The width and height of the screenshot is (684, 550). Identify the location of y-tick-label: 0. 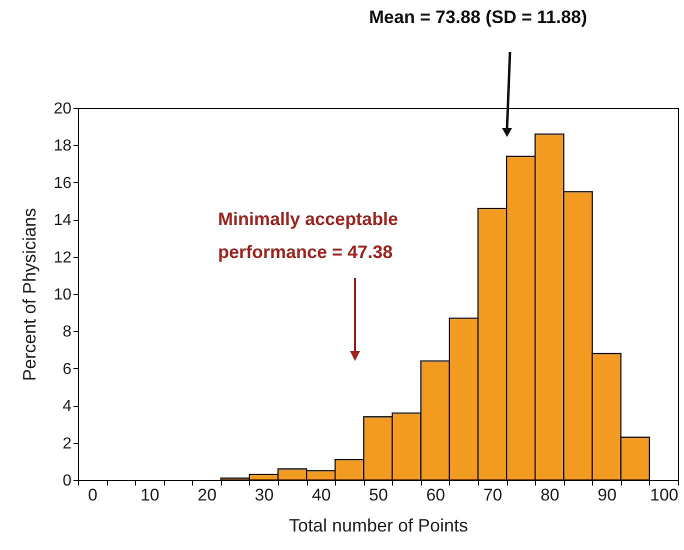
(67, 481).